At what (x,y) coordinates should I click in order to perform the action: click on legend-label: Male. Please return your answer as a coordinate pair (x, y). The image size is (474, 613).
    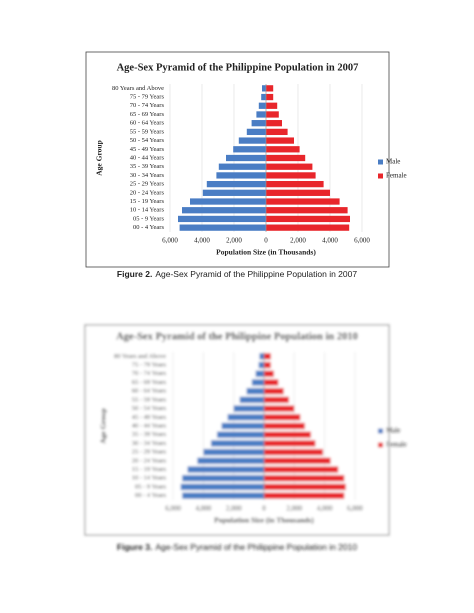
    Looking at the image, I should click on (393, 162).